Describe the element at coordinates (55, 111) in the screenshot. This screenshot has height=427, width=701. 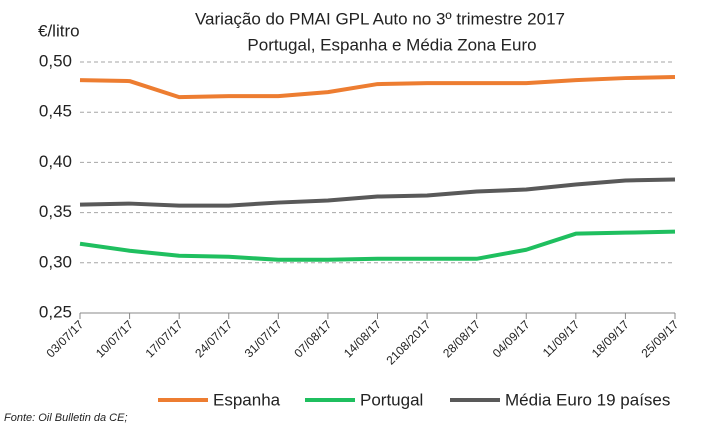
I see `y-tick-label: 0,45` at that location.